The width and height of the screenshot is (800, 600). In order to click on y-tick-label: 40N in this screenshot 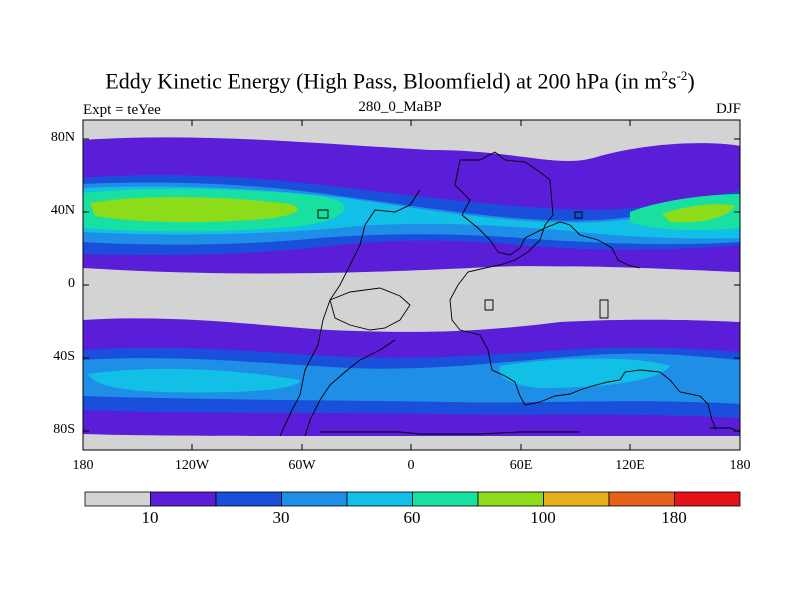, I will do `click(62, 210)`.